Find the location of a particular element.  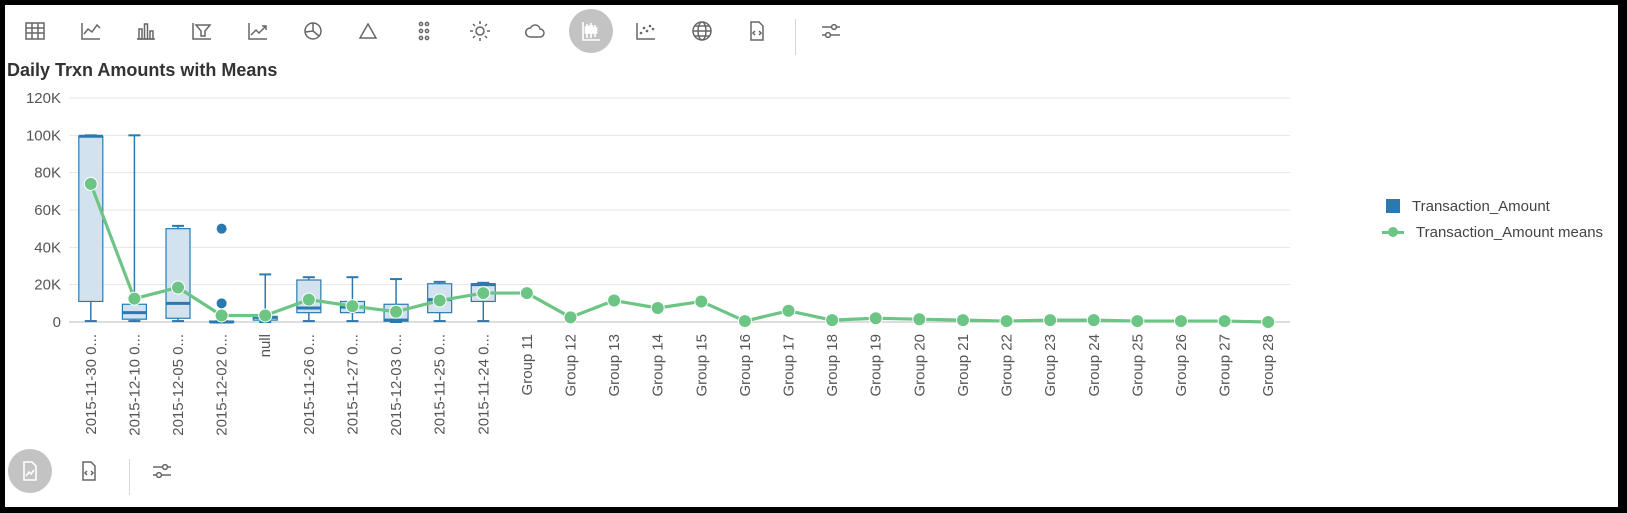

globe-icon is located at coordinates (702, 31).